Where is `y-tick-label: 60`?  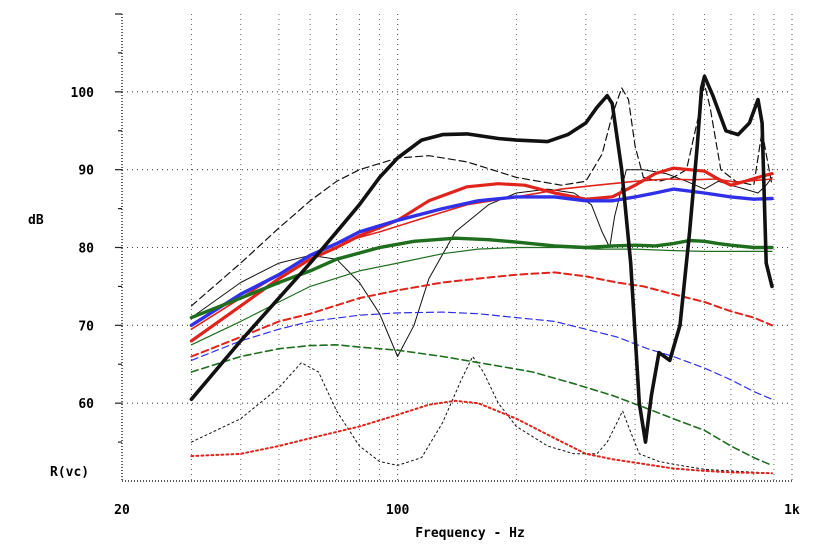
y-tick-label: 60 is located at coordinates (86, 404).